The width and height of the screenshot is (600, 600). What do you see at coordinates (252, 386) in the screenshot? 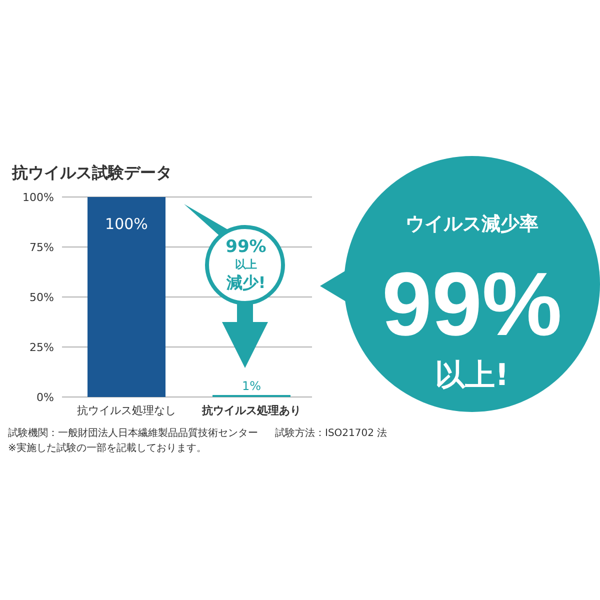
I see `data-label: 1%` at bounding box center [252, 386].